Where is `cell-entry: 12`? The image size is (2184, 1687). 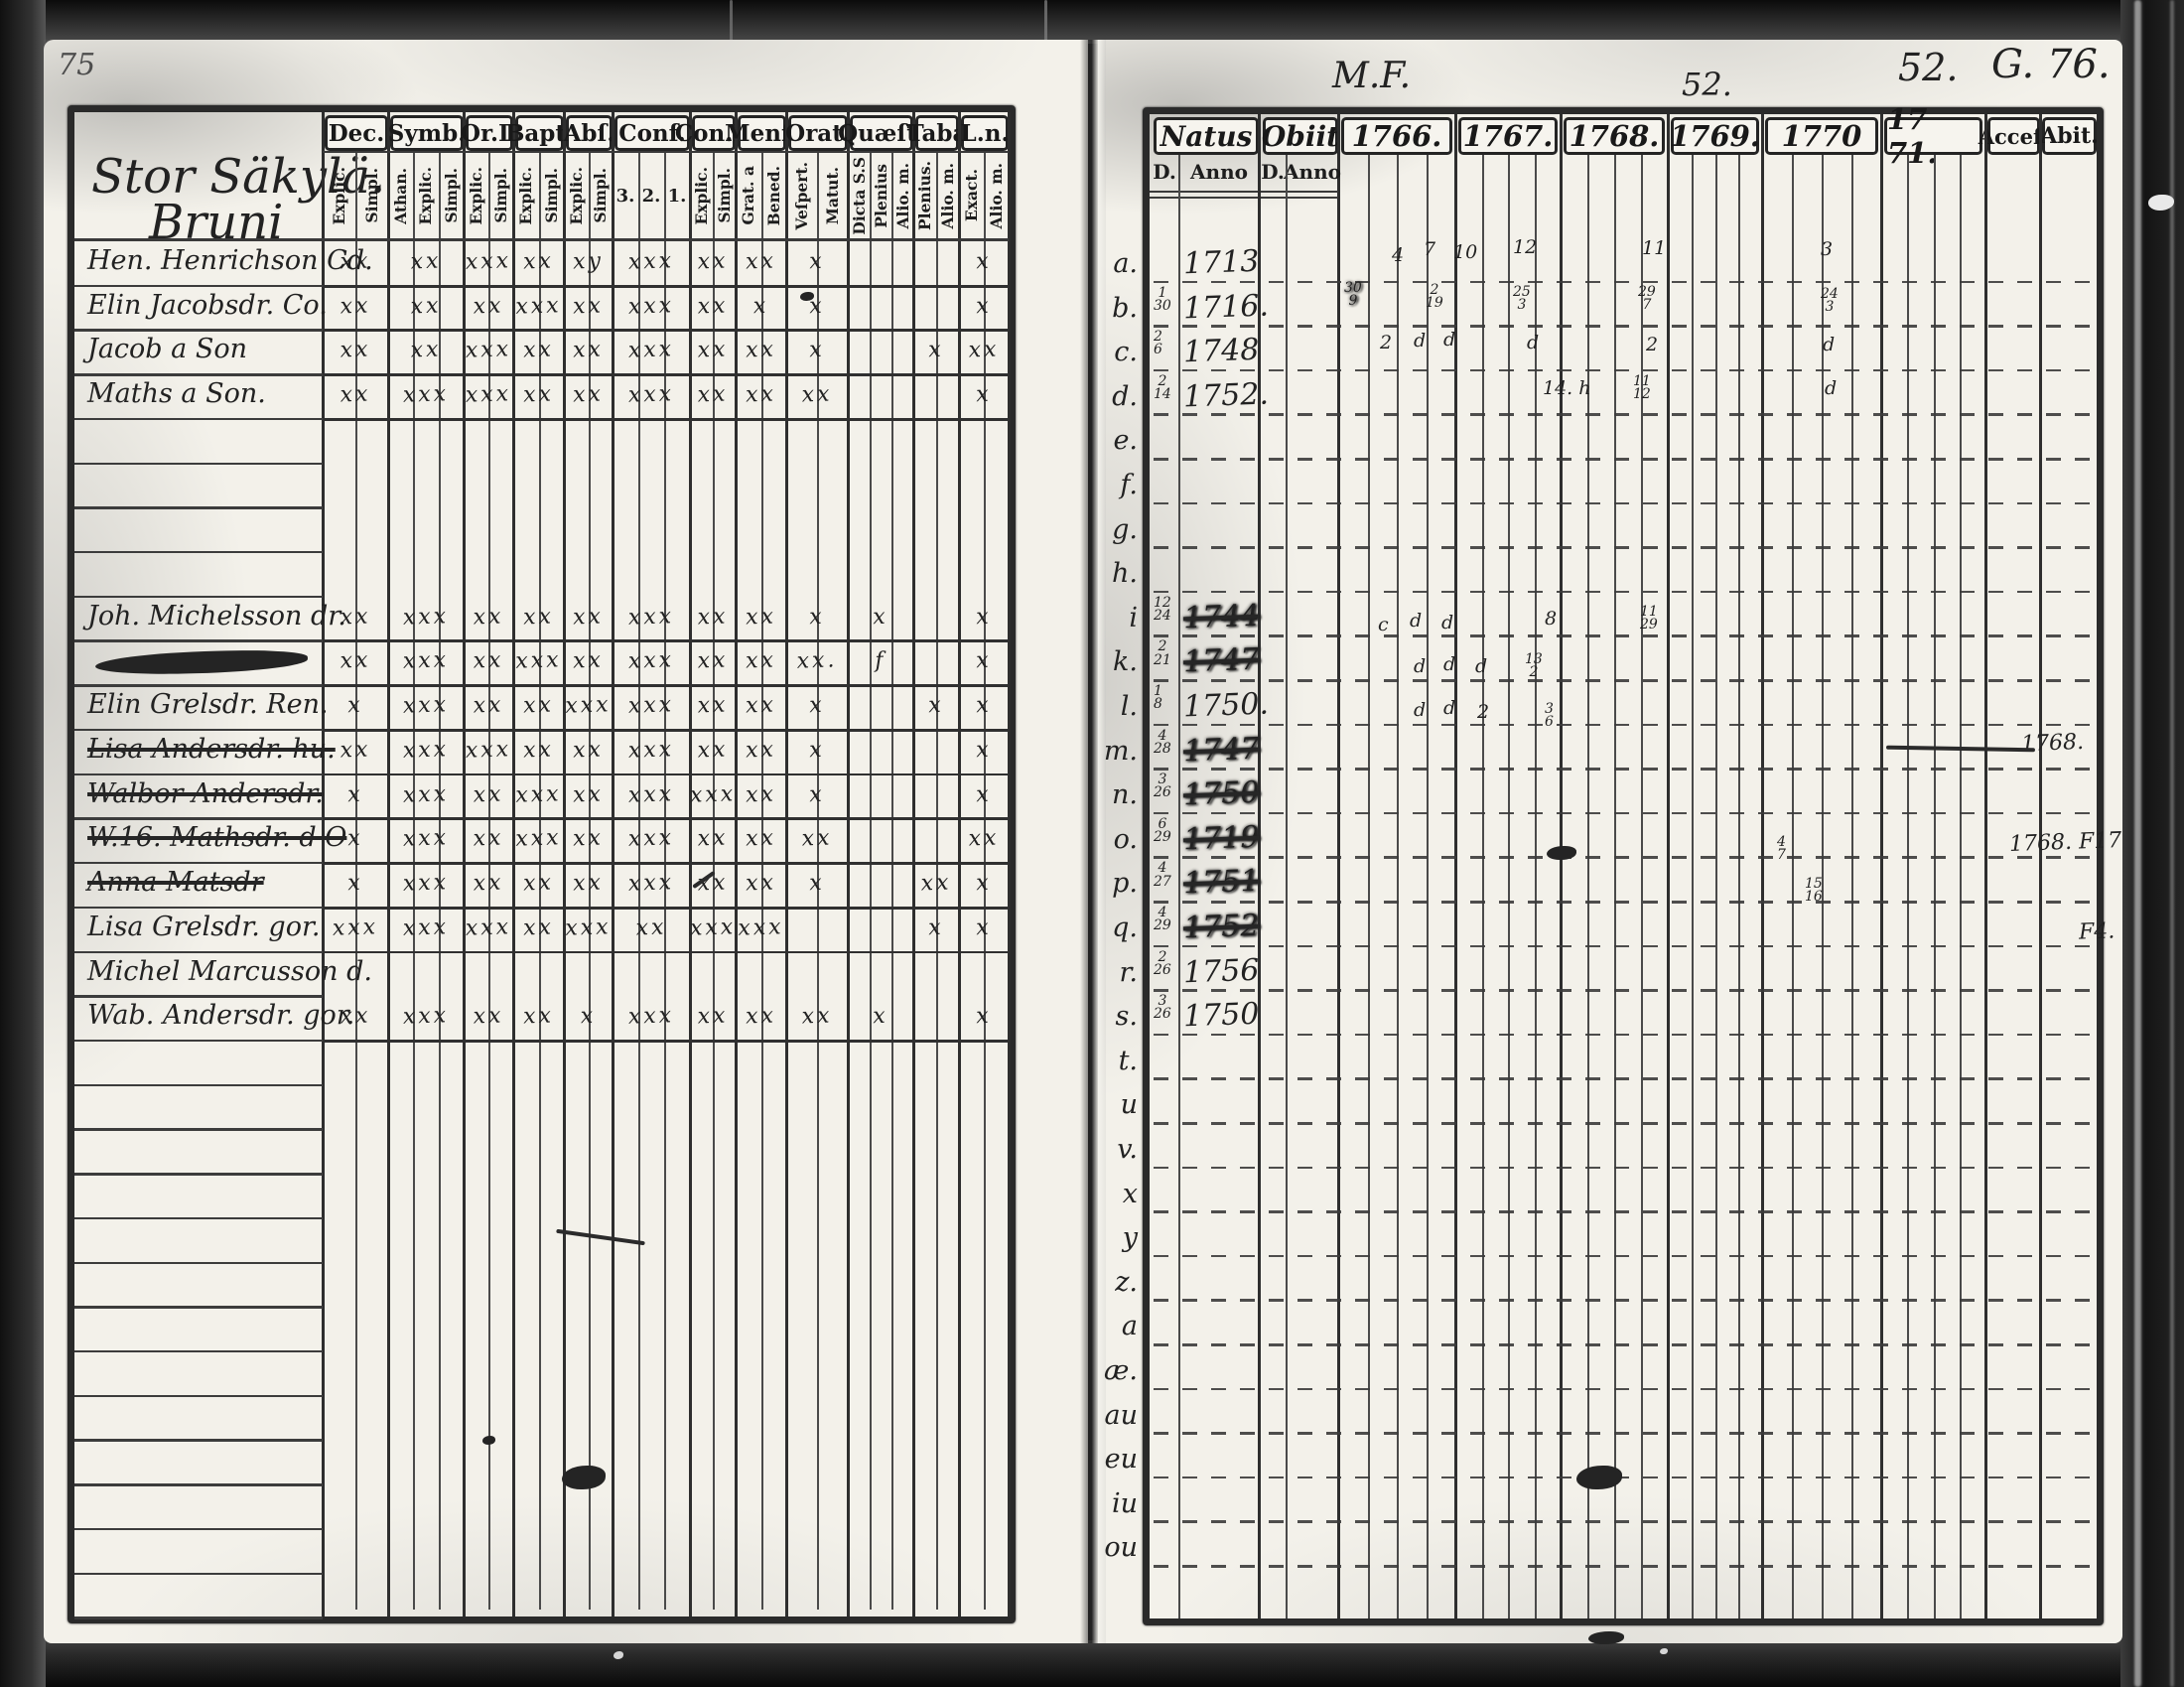
cell-entry: 12 is located at coordinates (1525, 247).